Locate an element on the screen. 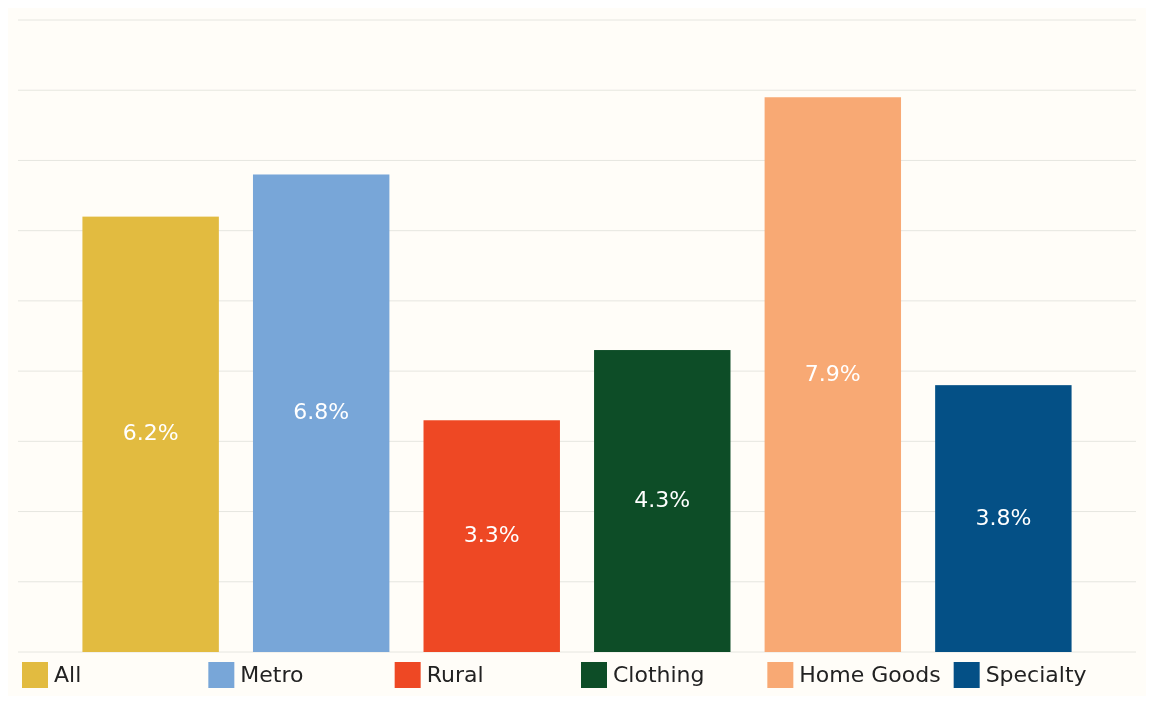 The image size is (1154, 704). legend-label: Specialty is located at coordinates (1036, 674).